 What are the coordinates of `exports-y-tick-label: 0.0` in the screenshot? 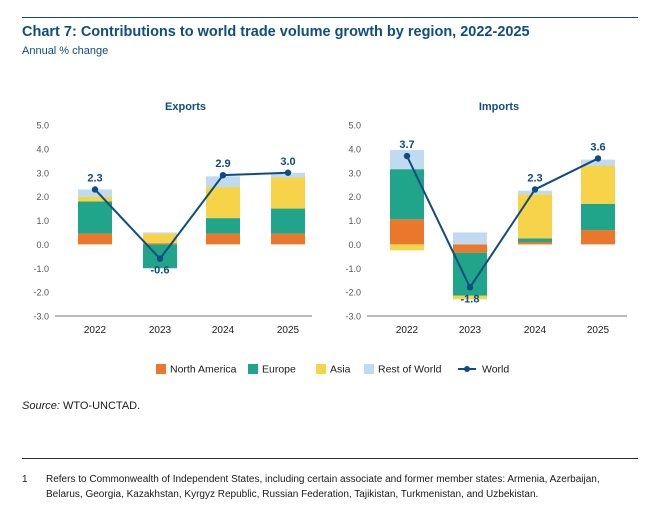 It's located at (42, 245).